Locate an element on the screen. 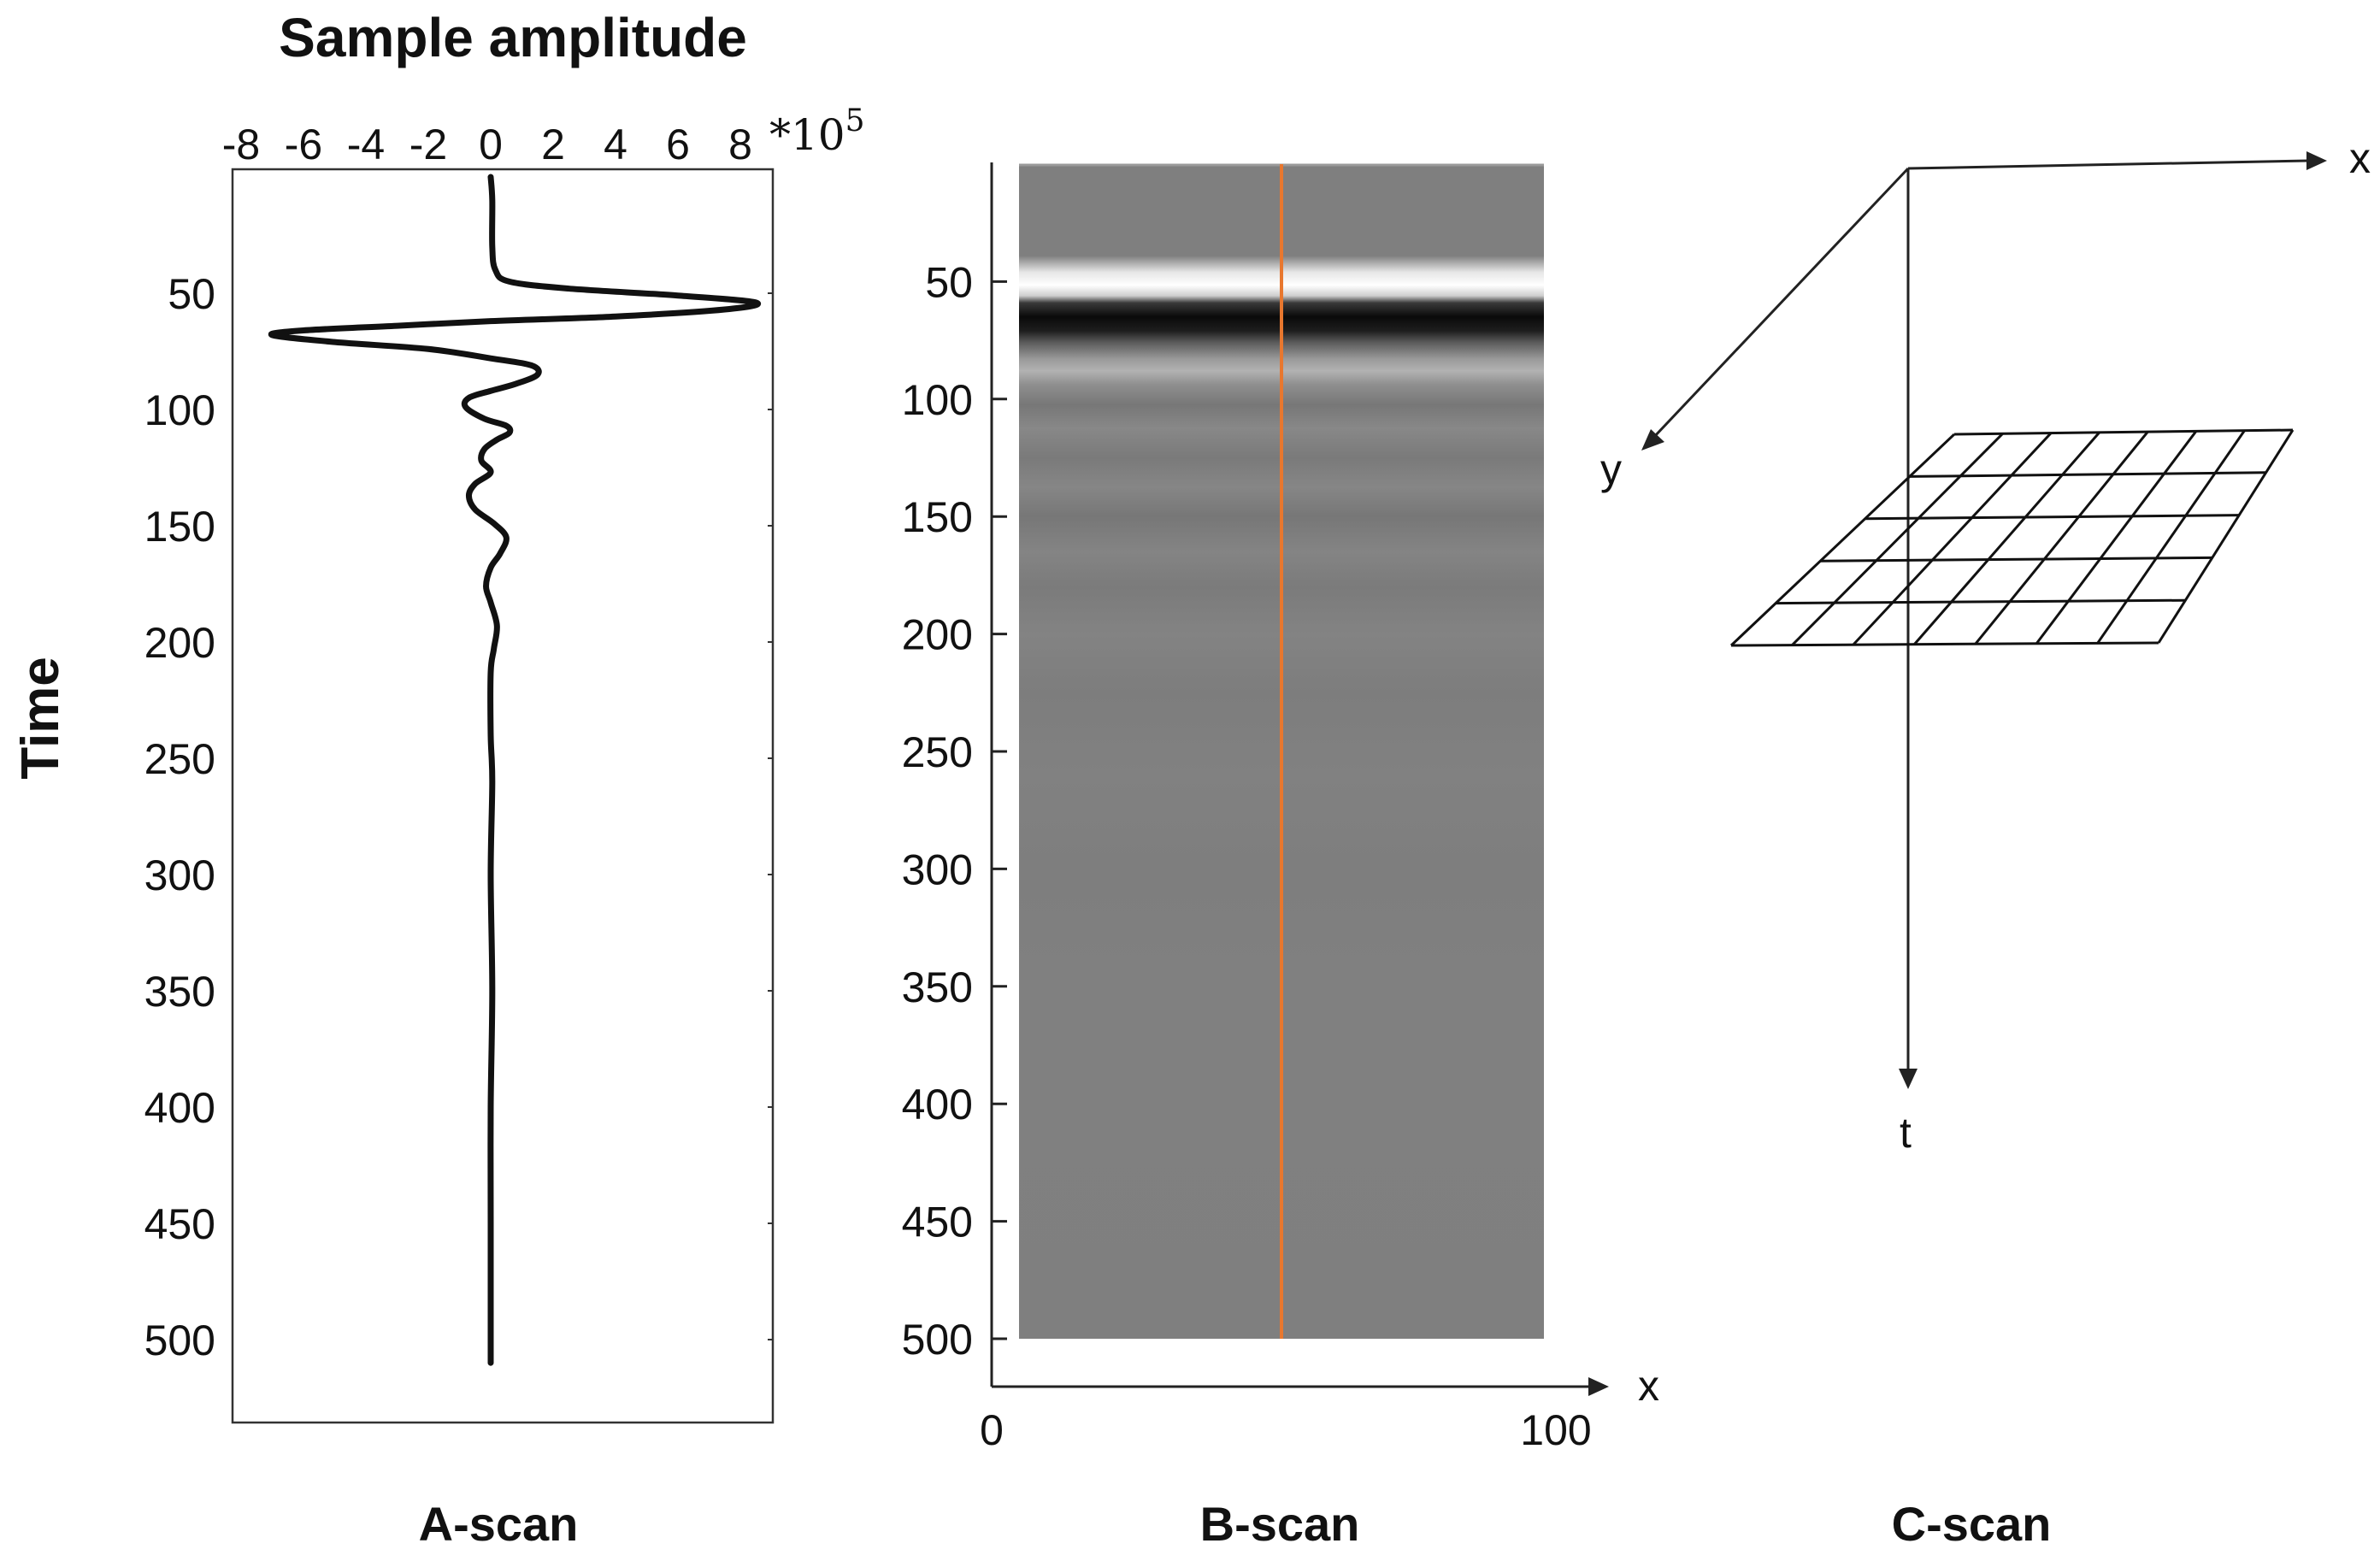 The height and width of the screenshot is (1567, 2380). a-scan-y-tick-label: 50 is located at coordinates (192, 294).